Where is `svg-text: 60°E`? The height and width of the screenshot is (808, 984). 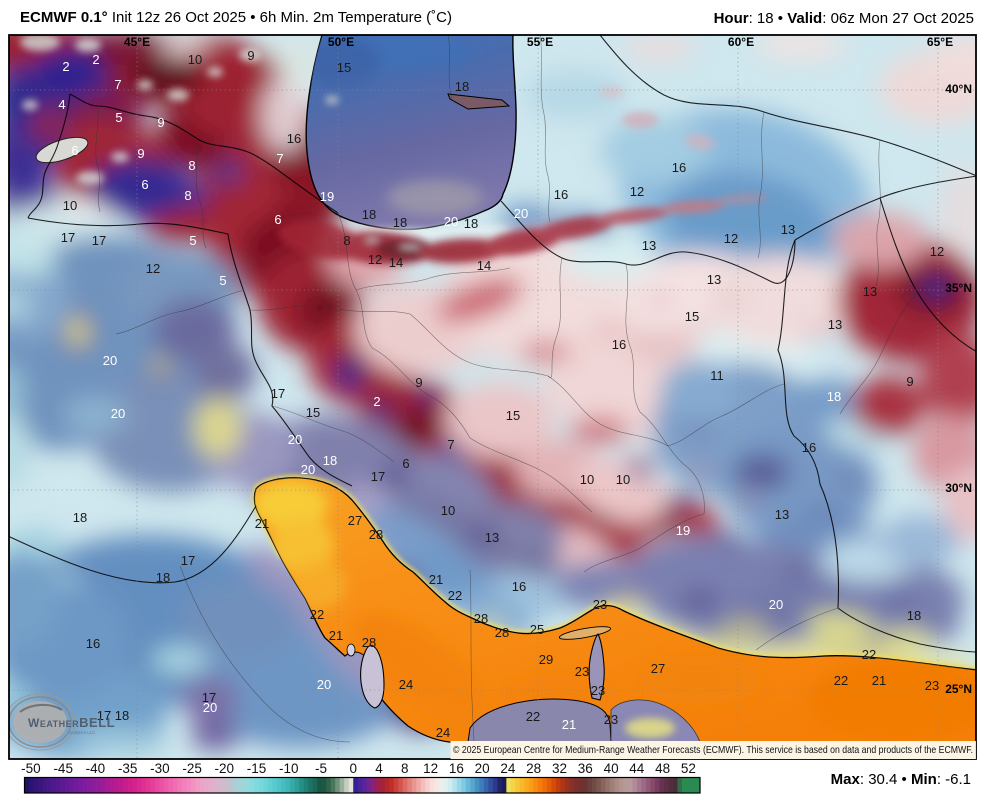
svg-text: 60°E is located at coordinates (741, 42).